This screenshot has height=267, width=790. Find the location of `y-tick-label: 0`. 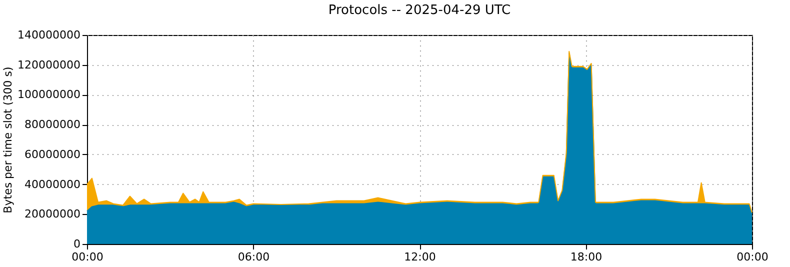

y-tick-label: 0 is located at coordinates (77, 244).